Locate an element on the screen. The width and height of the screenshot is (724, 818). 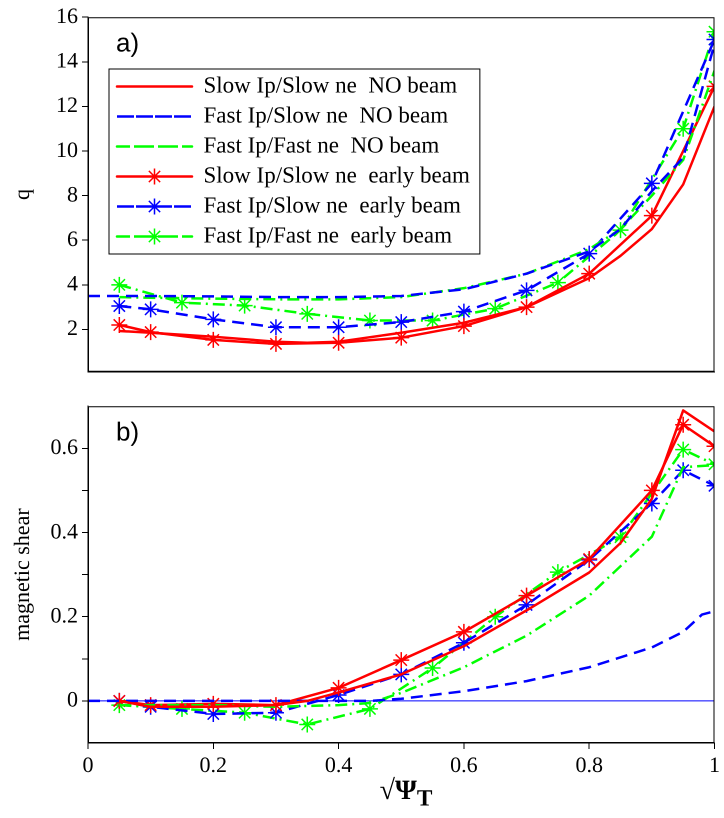
y-tick-label: 14 is located at coordinates (67, 60).